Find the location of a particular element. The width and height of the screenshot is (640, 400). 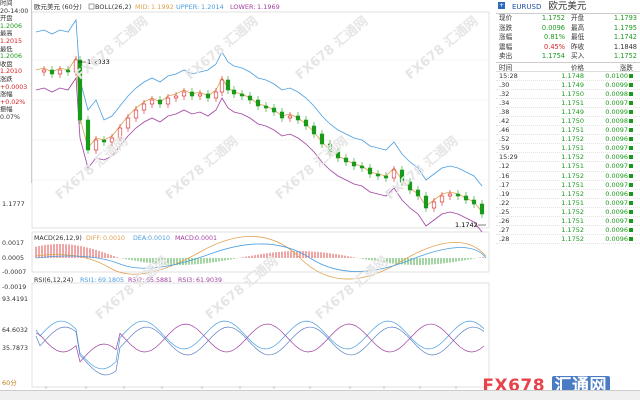

rsi1-value: 69.1805 is located at coordinates (111, 280).